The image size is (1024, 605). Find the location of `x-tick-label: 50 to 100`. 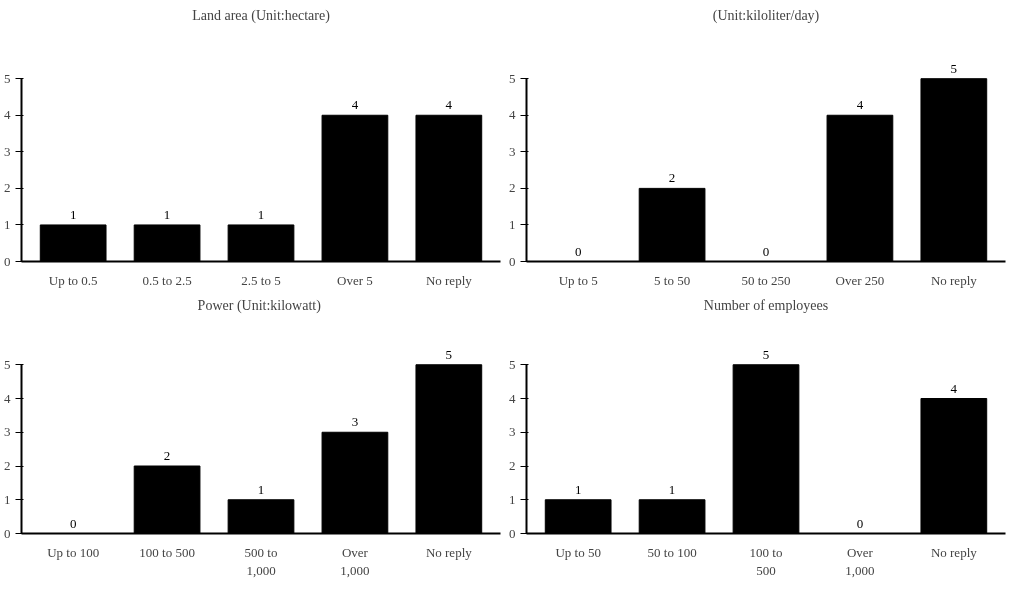

x-tick-label: 50 to 100 is located at coordinates (672, 552).